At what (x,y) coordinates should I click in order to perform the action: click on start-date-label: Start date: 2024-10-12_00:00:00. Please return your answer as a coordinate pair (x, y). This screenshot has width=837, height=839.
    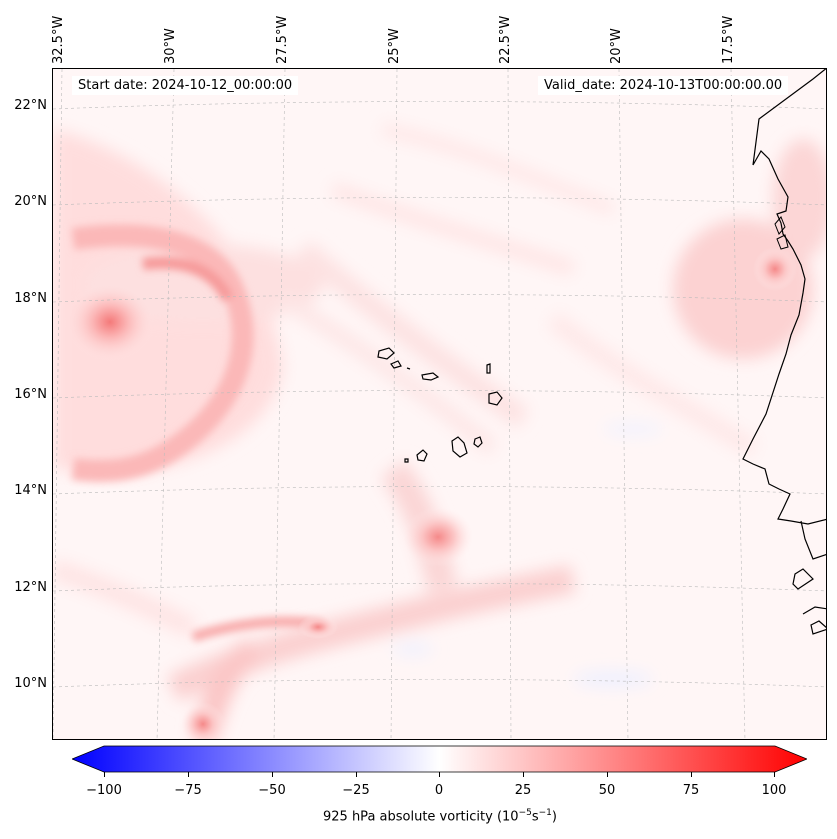
    Looking at the image, I should click on (185, 85).